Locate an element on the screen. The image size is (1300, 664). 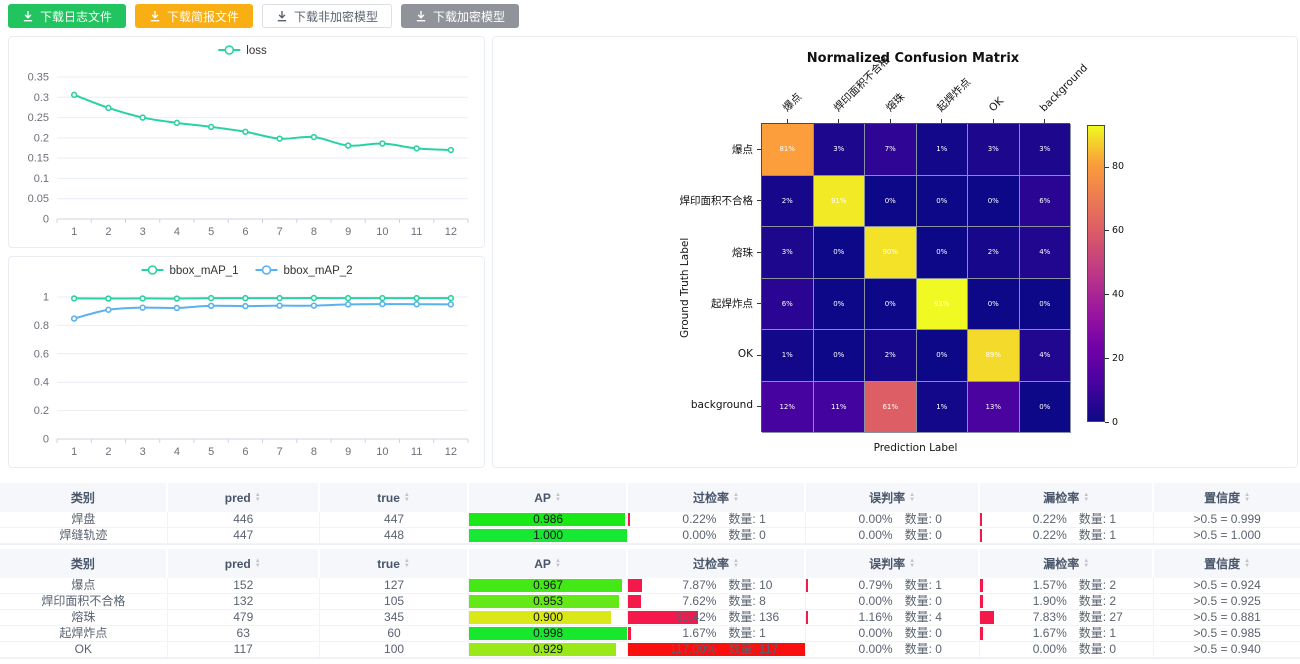
cm-row-label: 焊印面积不合格 is located at coordinates (716, 201).